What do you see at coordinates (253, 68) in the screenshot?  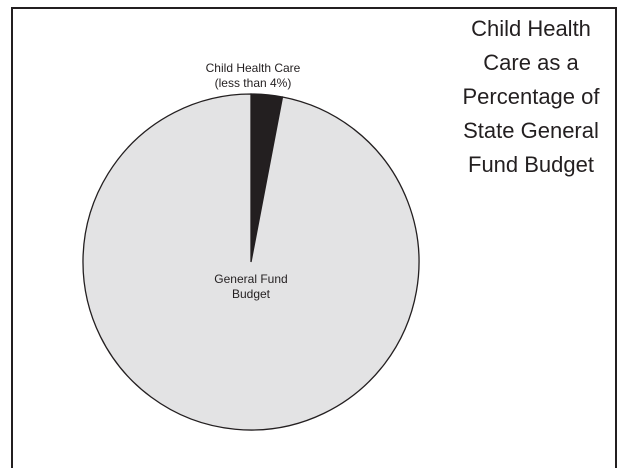 I see `slice-label-1-line-1: Child Health Care` at bounding box center [253, 68].